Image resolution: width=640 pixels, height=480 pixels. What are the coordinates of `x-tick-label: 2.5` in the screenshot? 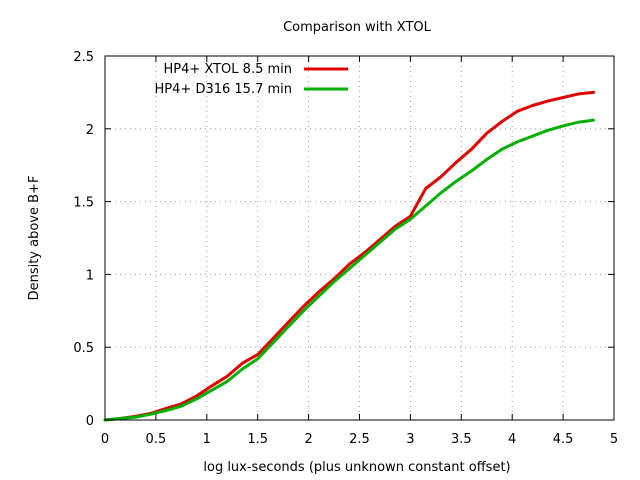 It's located at (359, 439).